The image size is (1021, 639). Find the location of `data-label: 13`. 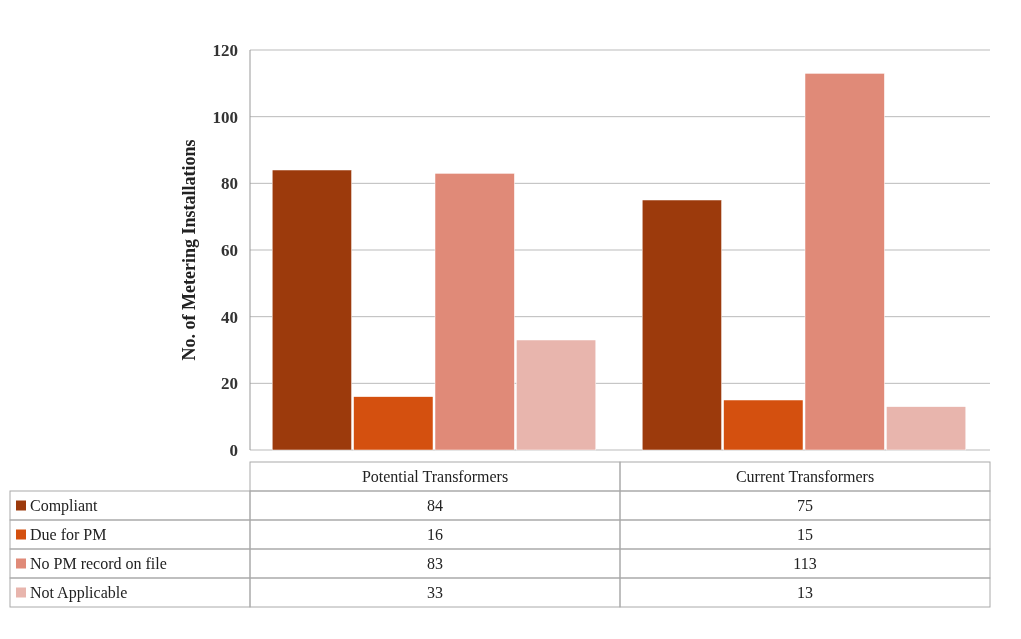

data-label: 13 is located at coordinates (805, 593).